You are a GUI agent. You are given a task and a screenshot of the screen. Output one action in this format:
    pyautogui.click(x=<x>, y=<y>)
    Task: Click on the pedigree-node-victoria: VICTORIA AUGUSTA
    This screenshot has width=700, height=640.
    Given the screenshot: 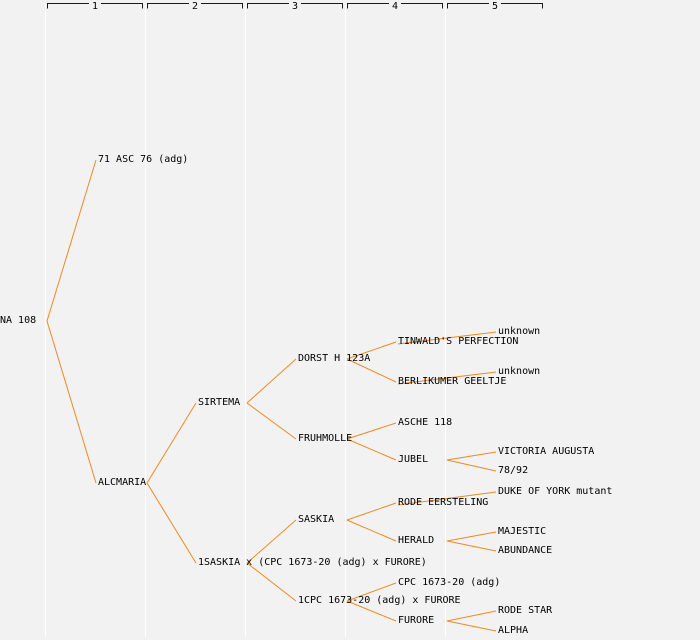 What is the action you would take?
    pyautogui.click(x=546, y=451)
    